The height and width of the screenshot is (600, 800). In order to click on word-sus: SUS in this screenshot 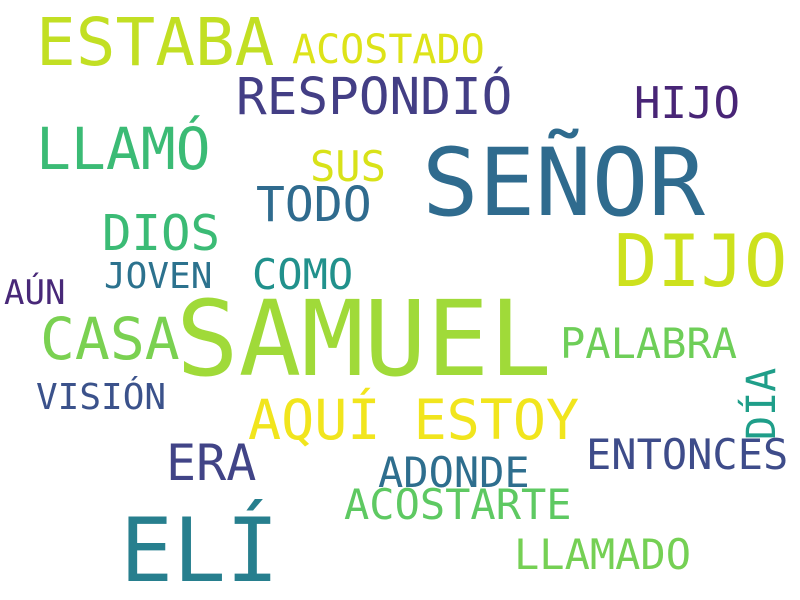, I will do `click(348, 166)`.